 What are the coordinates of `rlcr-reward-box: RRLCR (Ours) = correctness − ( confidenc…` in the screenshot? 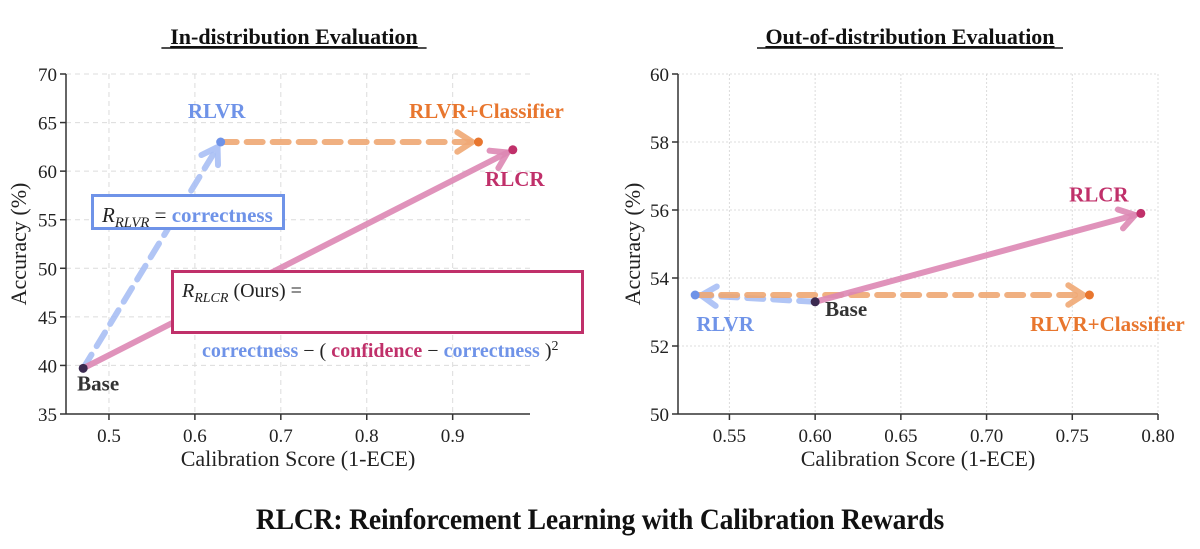 It's located at (377, 316).